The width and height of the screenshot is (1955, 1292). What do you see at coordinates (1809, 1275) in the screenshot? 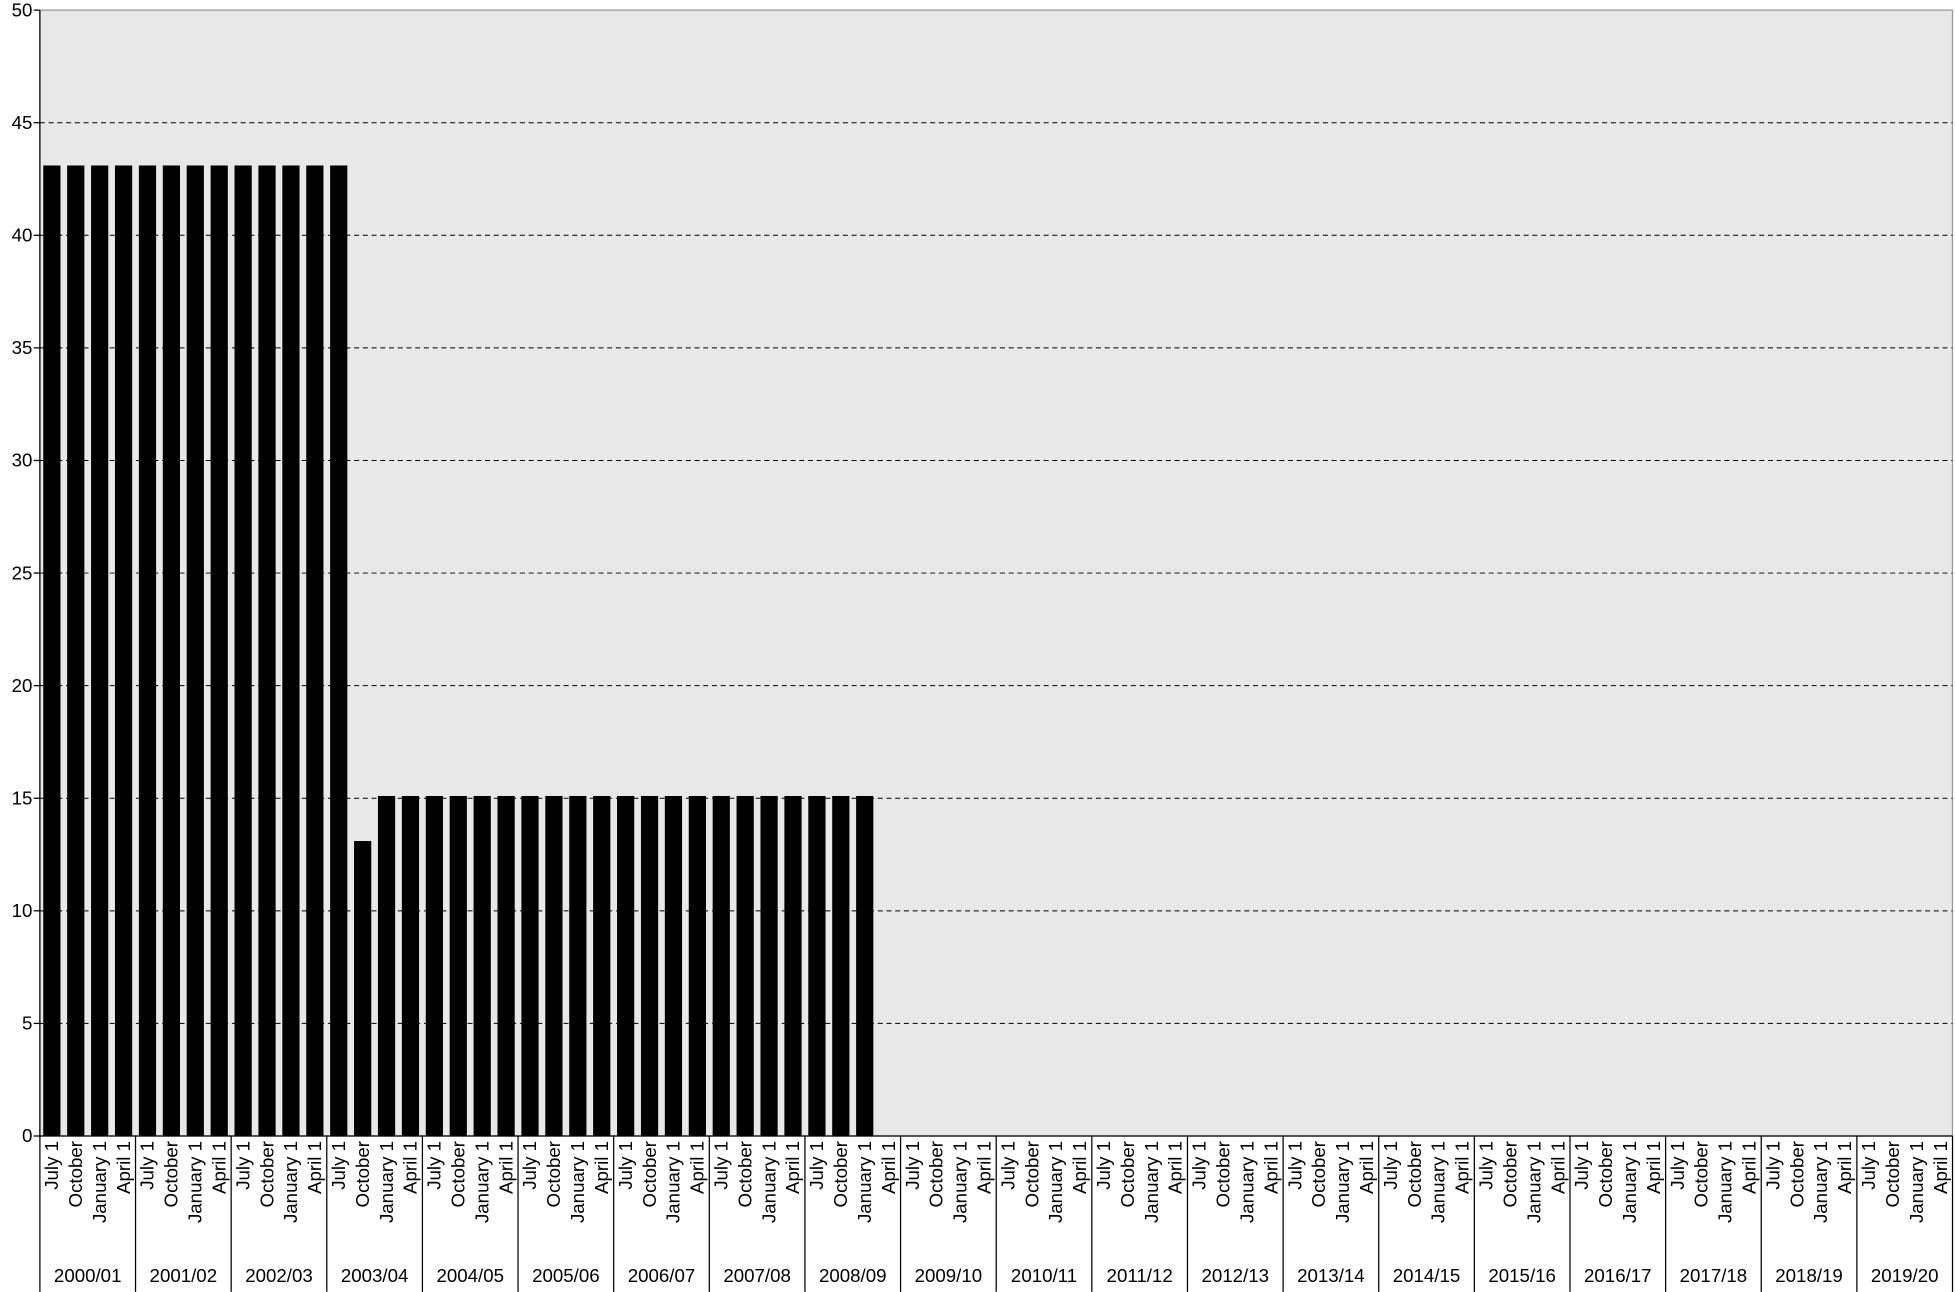
I see `group-label: 2018/19` at bounding box center [1809, 1275].